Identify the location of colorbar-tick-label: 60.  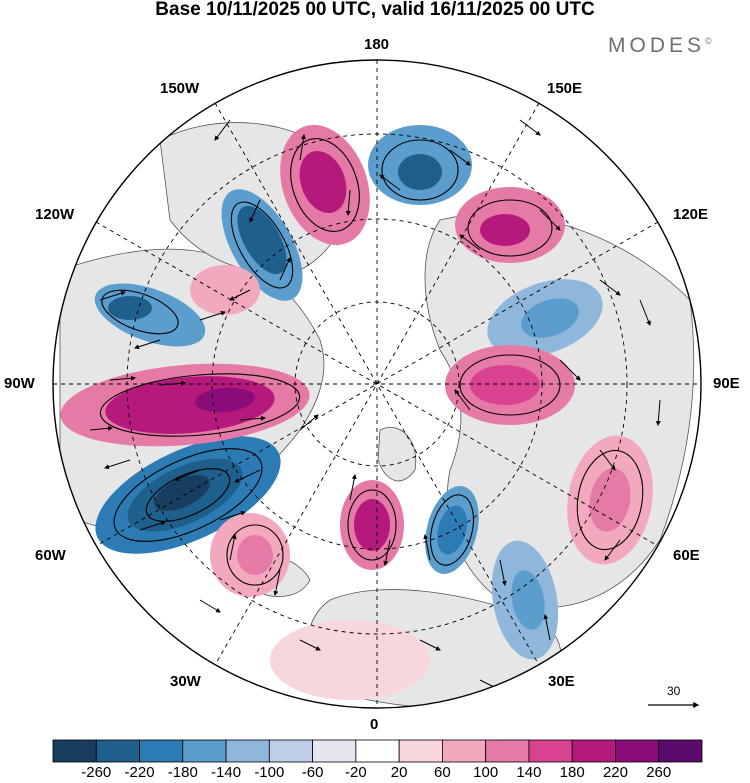
(442, 772).